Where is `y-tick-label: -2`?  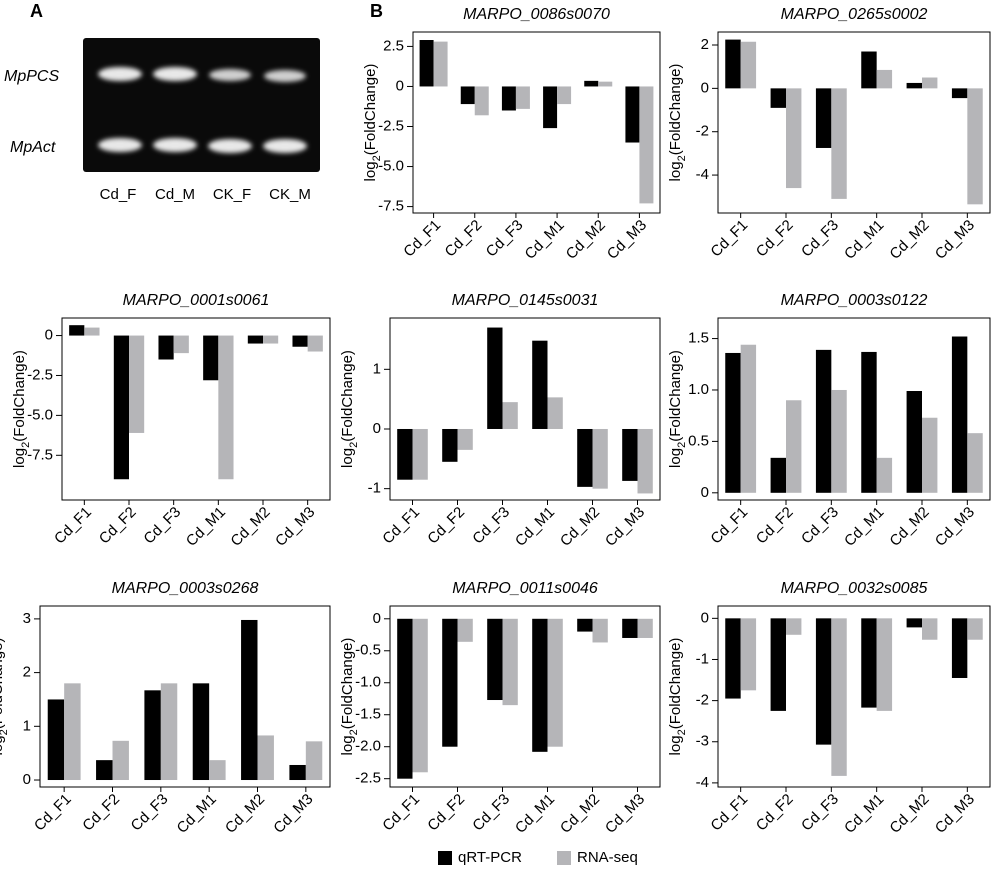 y-tick-label: -2 is located at coordinates (702, 700).